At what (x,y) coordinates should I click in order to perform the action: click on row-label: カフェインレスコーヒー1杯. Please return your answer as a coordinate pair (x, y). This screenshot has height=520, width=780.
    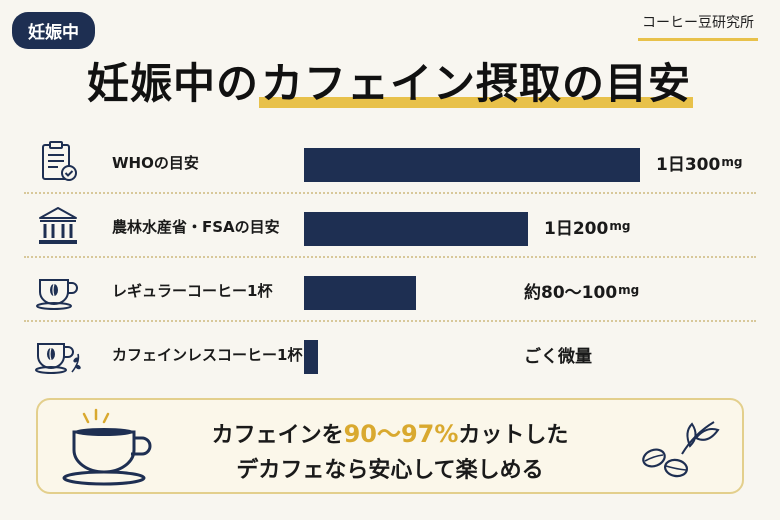
    Looking at the image, I should click on (207, 354).